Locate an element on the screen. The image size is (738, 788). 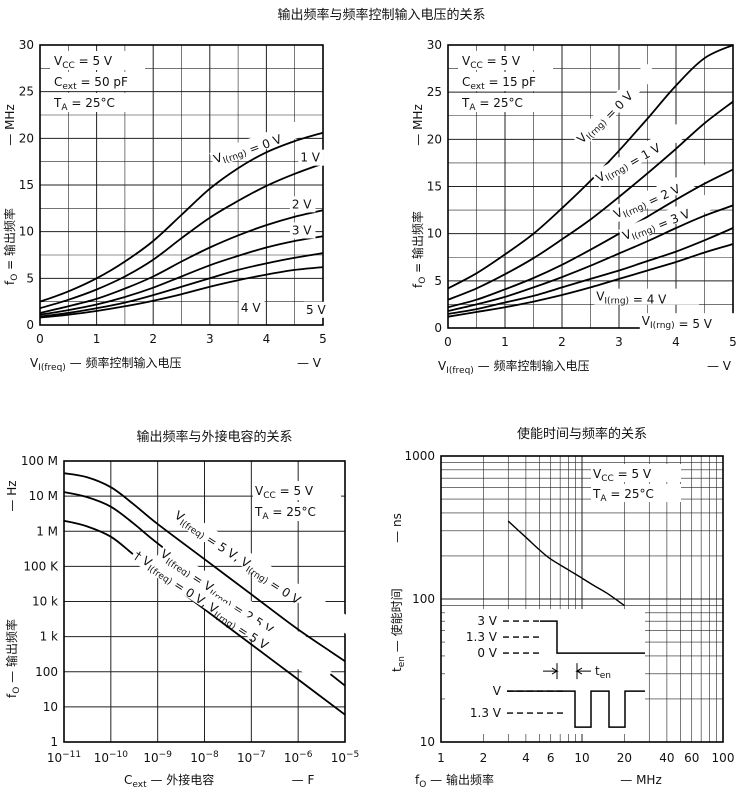
y-axis-label-sub: O is located at coordinates (15, 277).